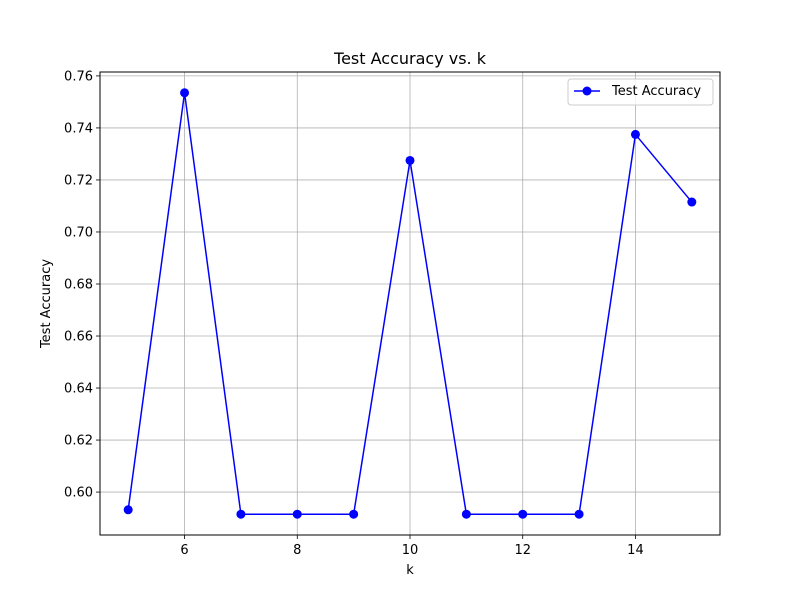 The width and height of the screenshot is (800, 600). I want to click on y-tick-label: 0.60, so click(78, 493).